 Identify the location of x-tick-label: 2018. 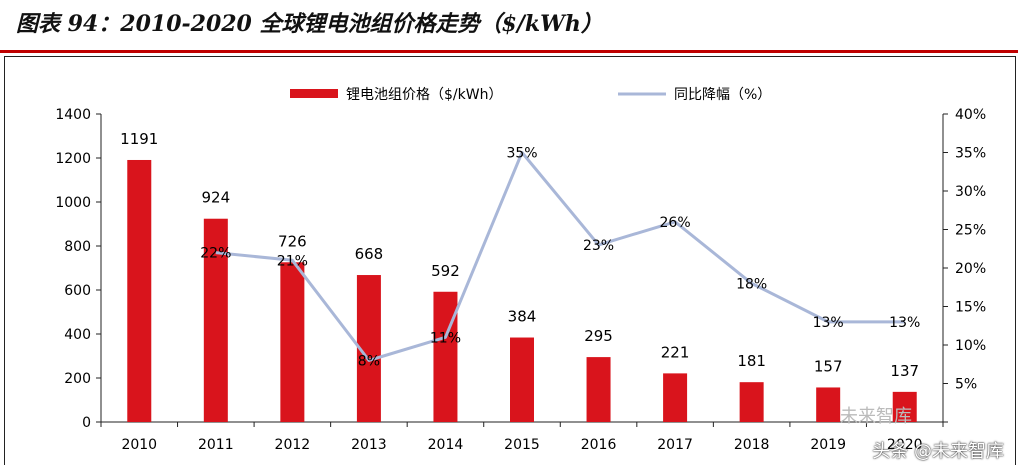
(752, 445).